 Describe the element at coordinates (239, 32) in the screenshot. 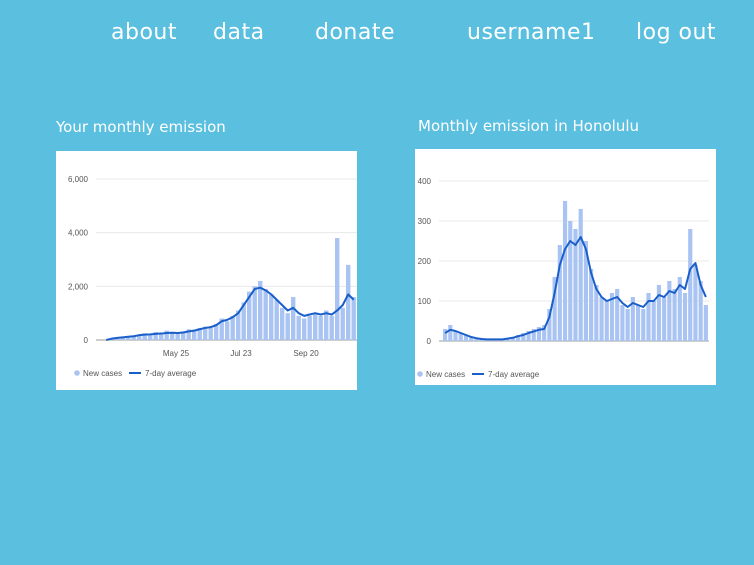

I see `nav-link-data: data` at that location.